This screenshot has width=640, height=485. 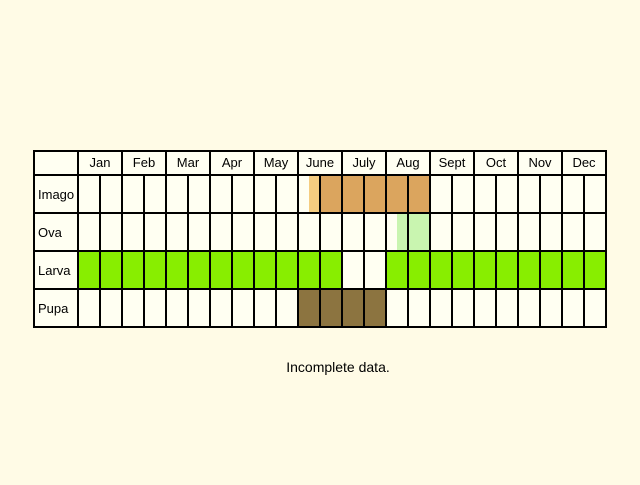 I want to click on row-label-larva: Larva, so click(x=54, y=270).